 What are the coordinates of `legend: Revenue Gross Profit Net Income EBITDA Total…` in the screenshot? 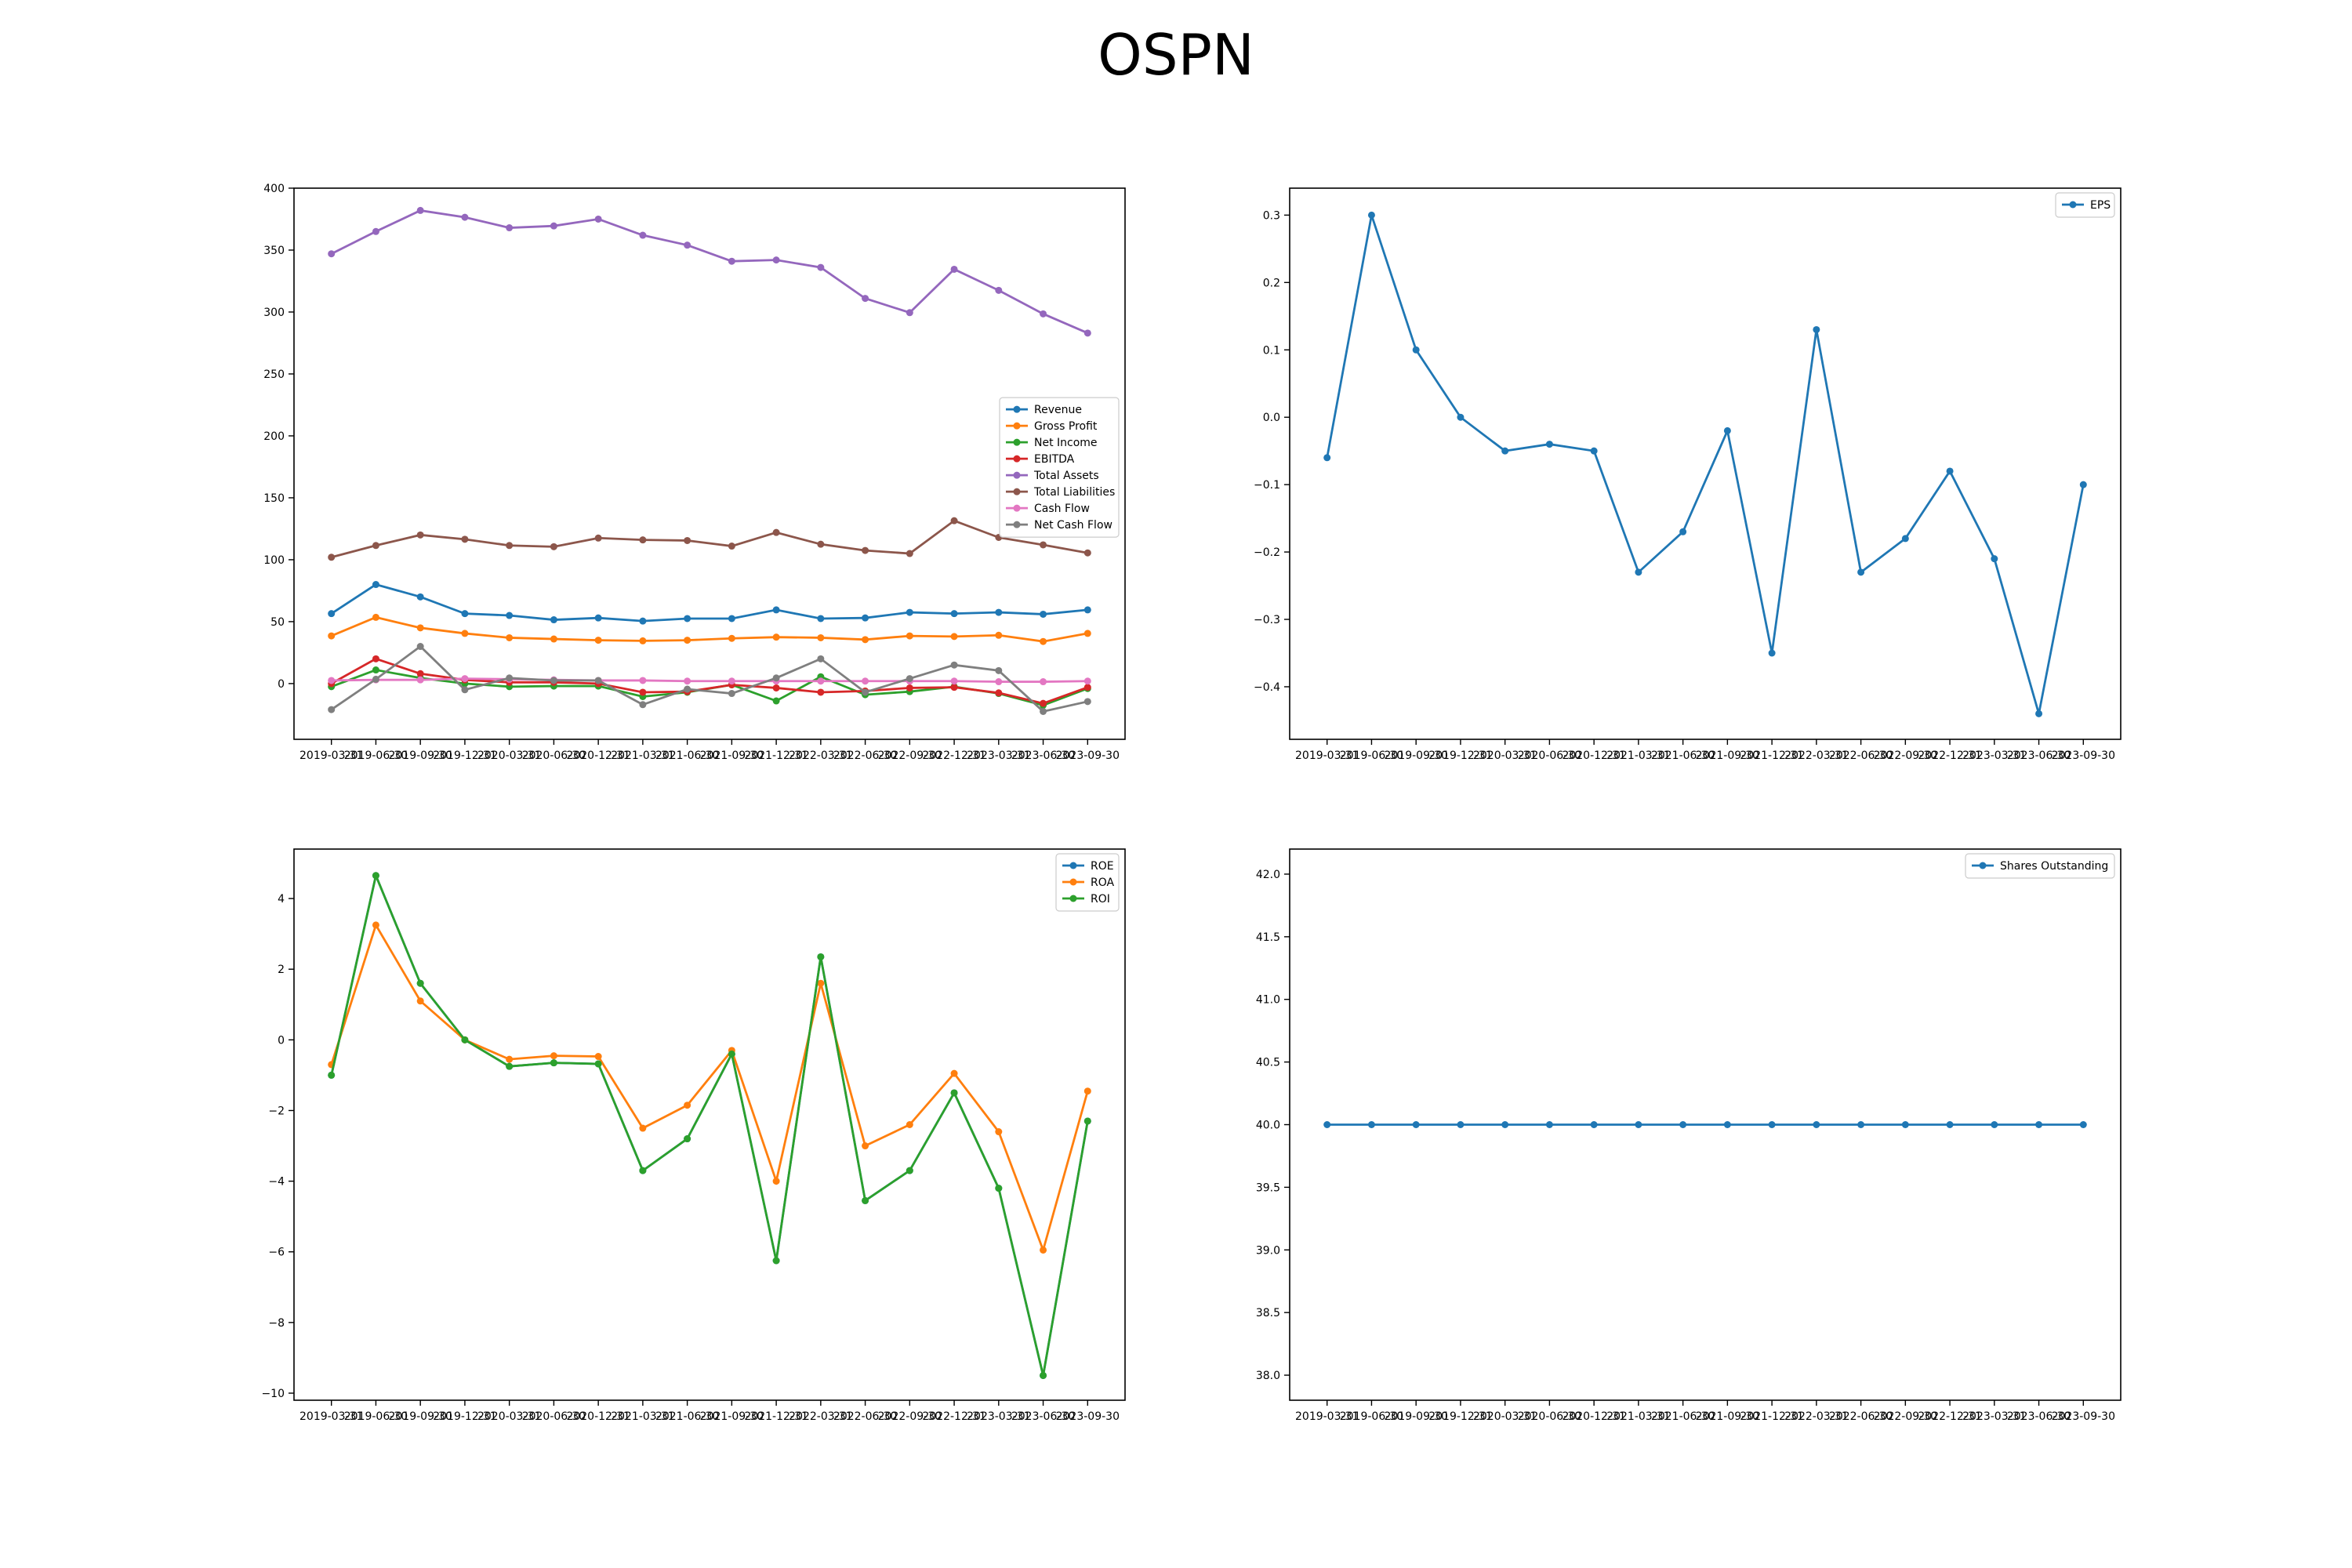 It's located at (1059, 467).